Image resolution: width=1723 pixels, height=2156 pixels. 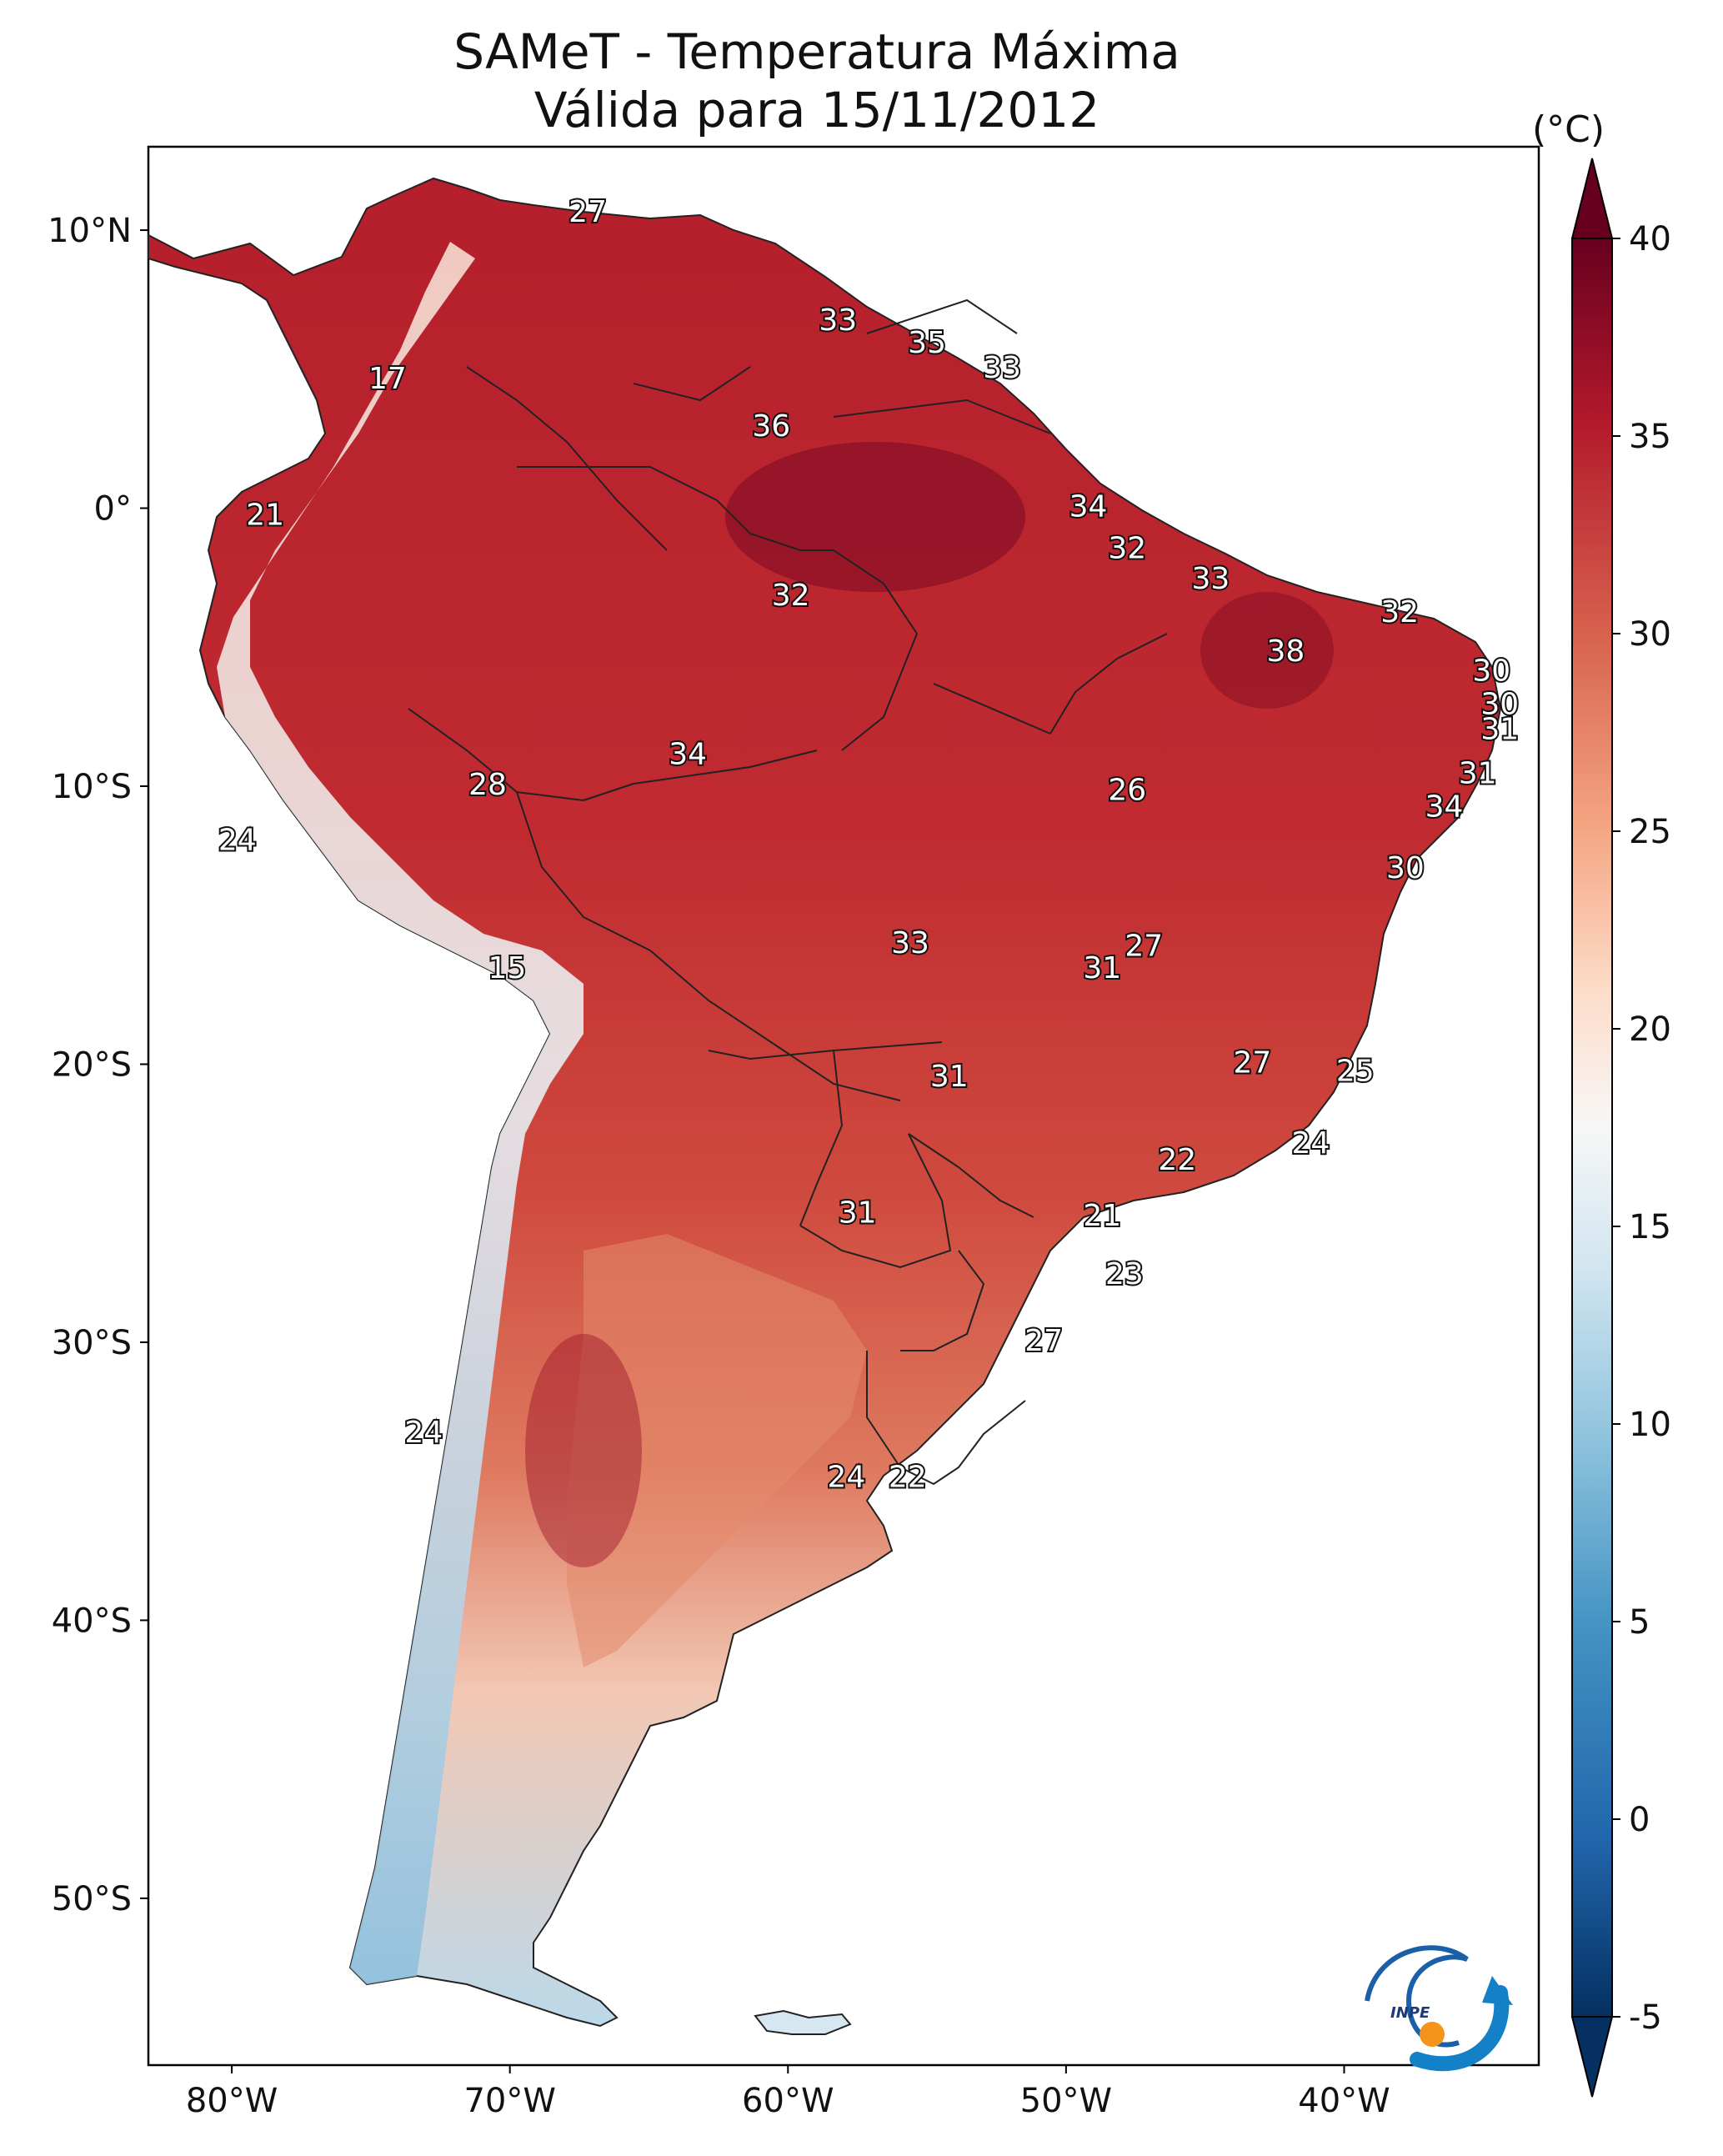 What do you see at coordinates (92, 787) in the screenshot?
I see `lat-tick-label: 10°S` at bounding box center [92, 787].